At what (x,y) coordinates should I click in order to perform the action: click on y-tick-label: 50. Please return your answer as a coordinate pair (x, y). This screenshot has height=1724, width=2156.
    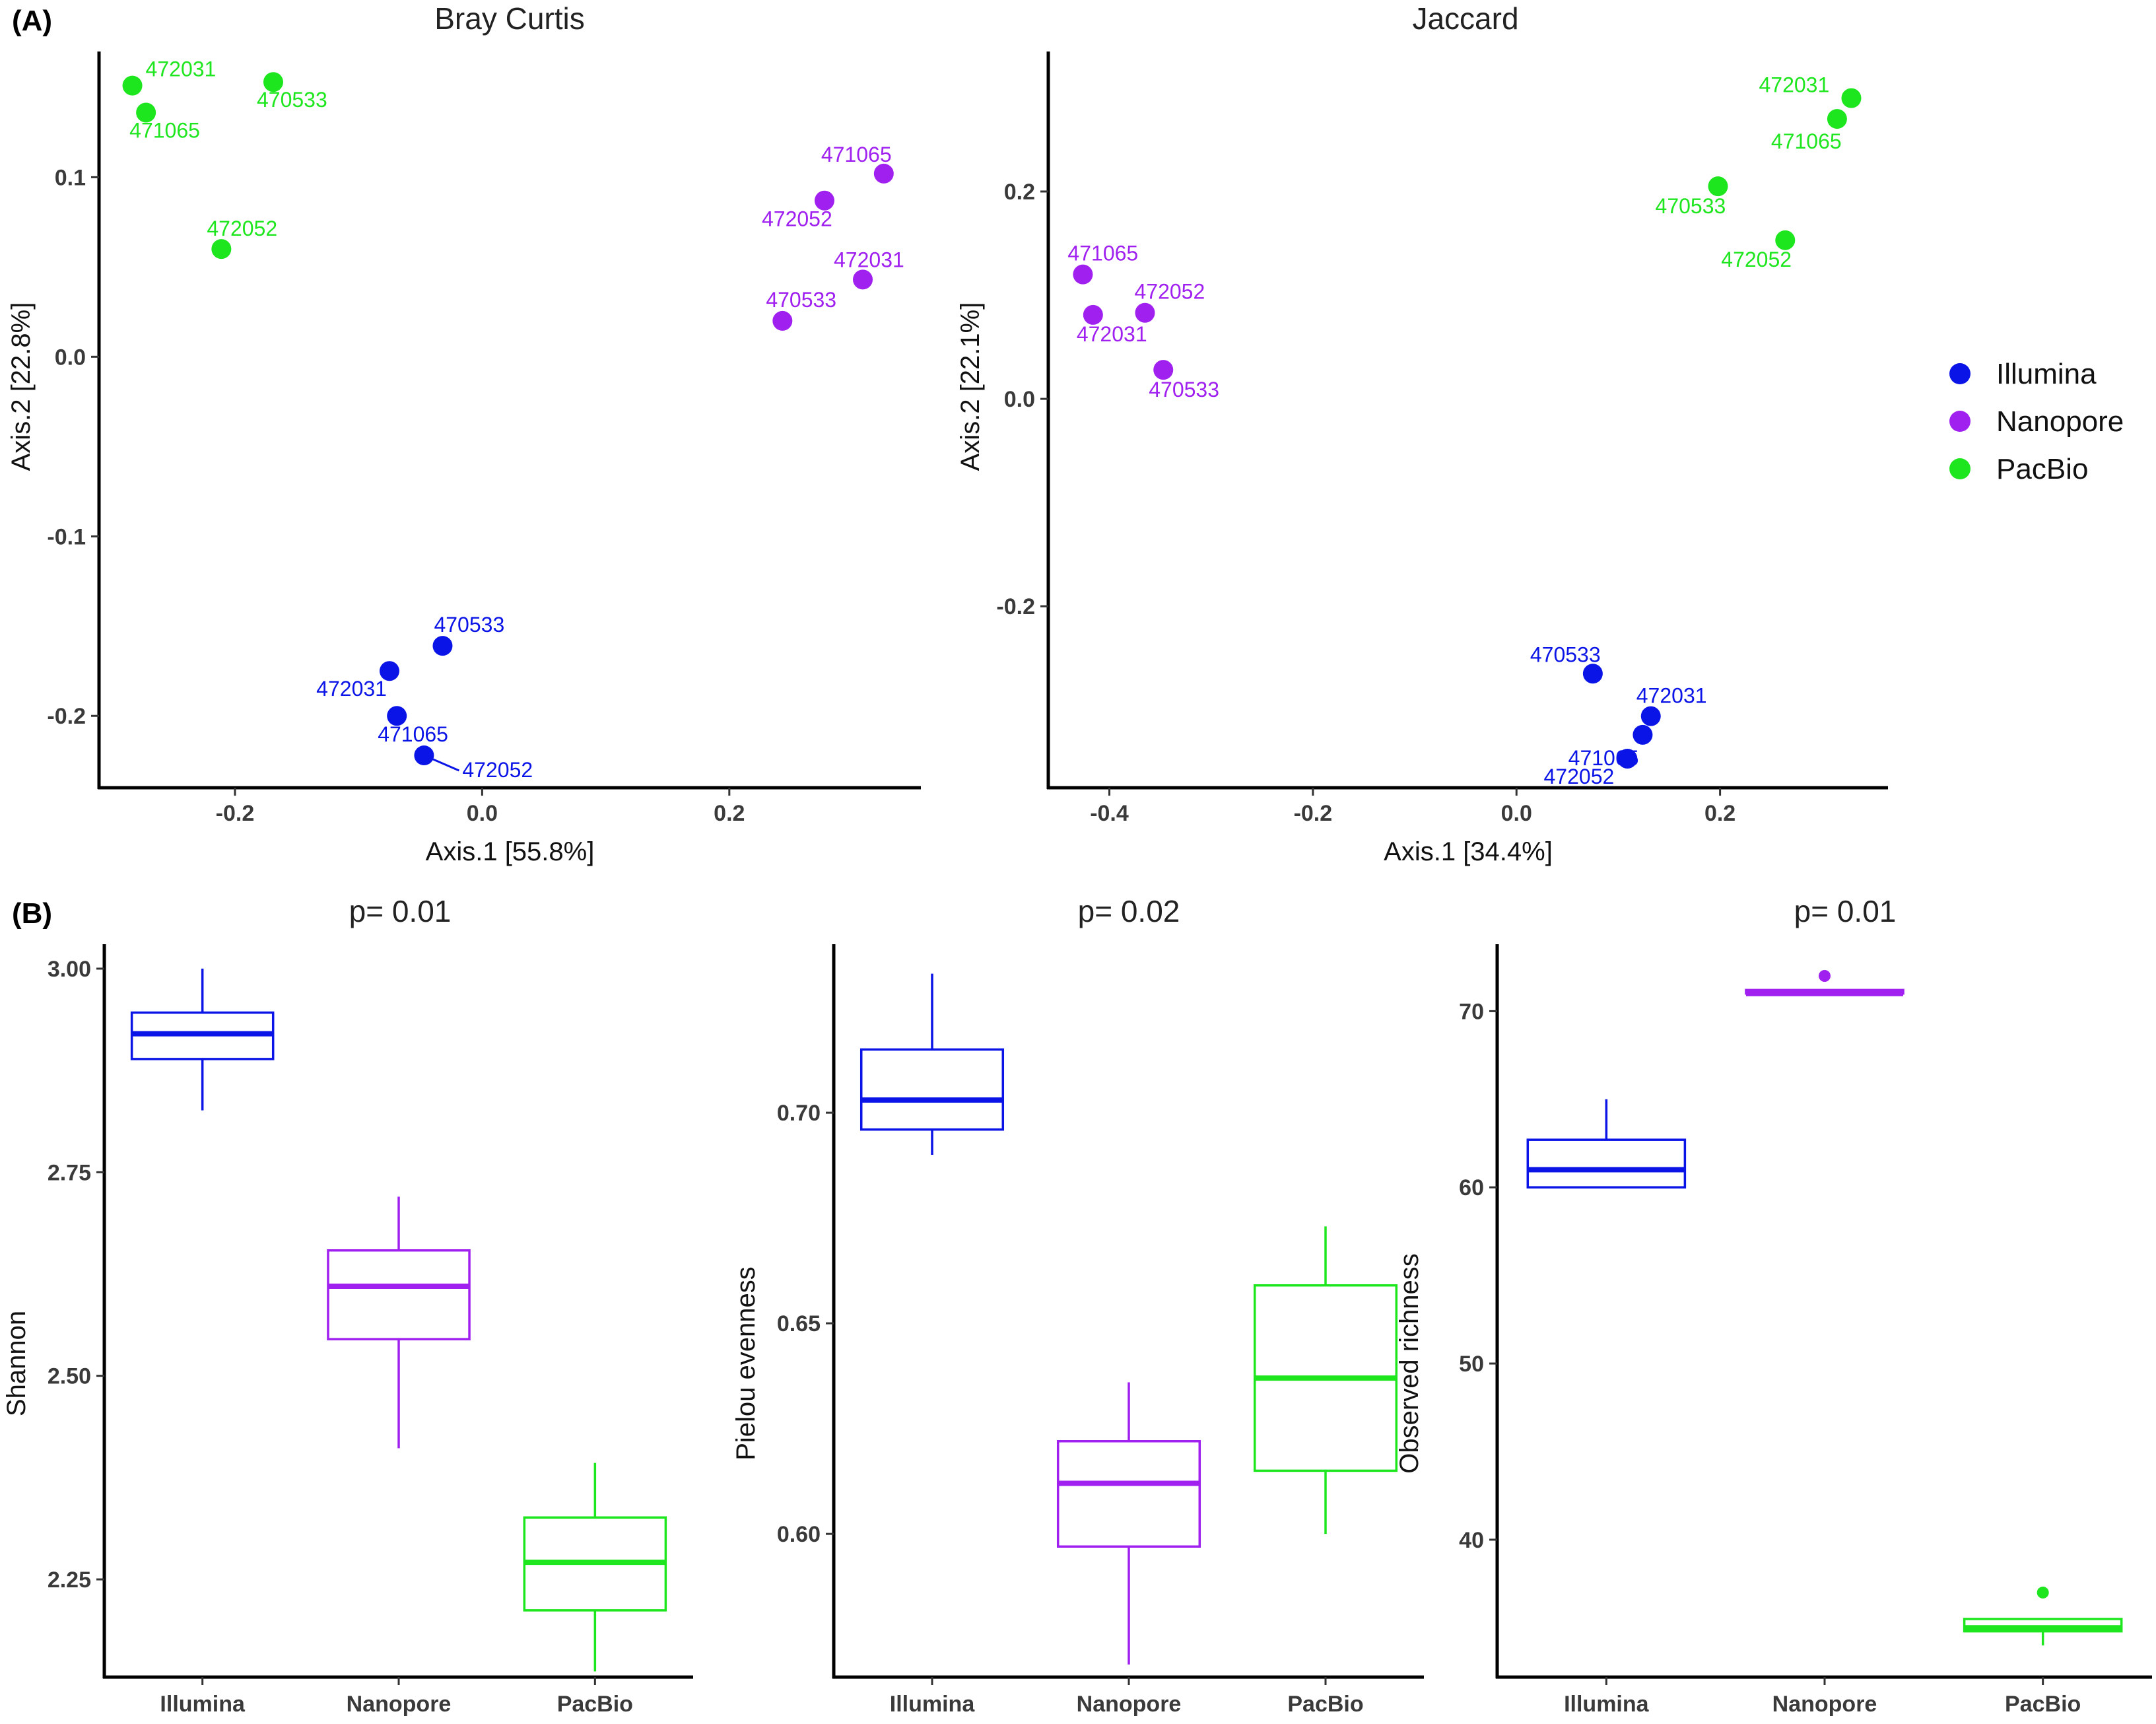
    Looking at the image, I should click on (1471, 1364).